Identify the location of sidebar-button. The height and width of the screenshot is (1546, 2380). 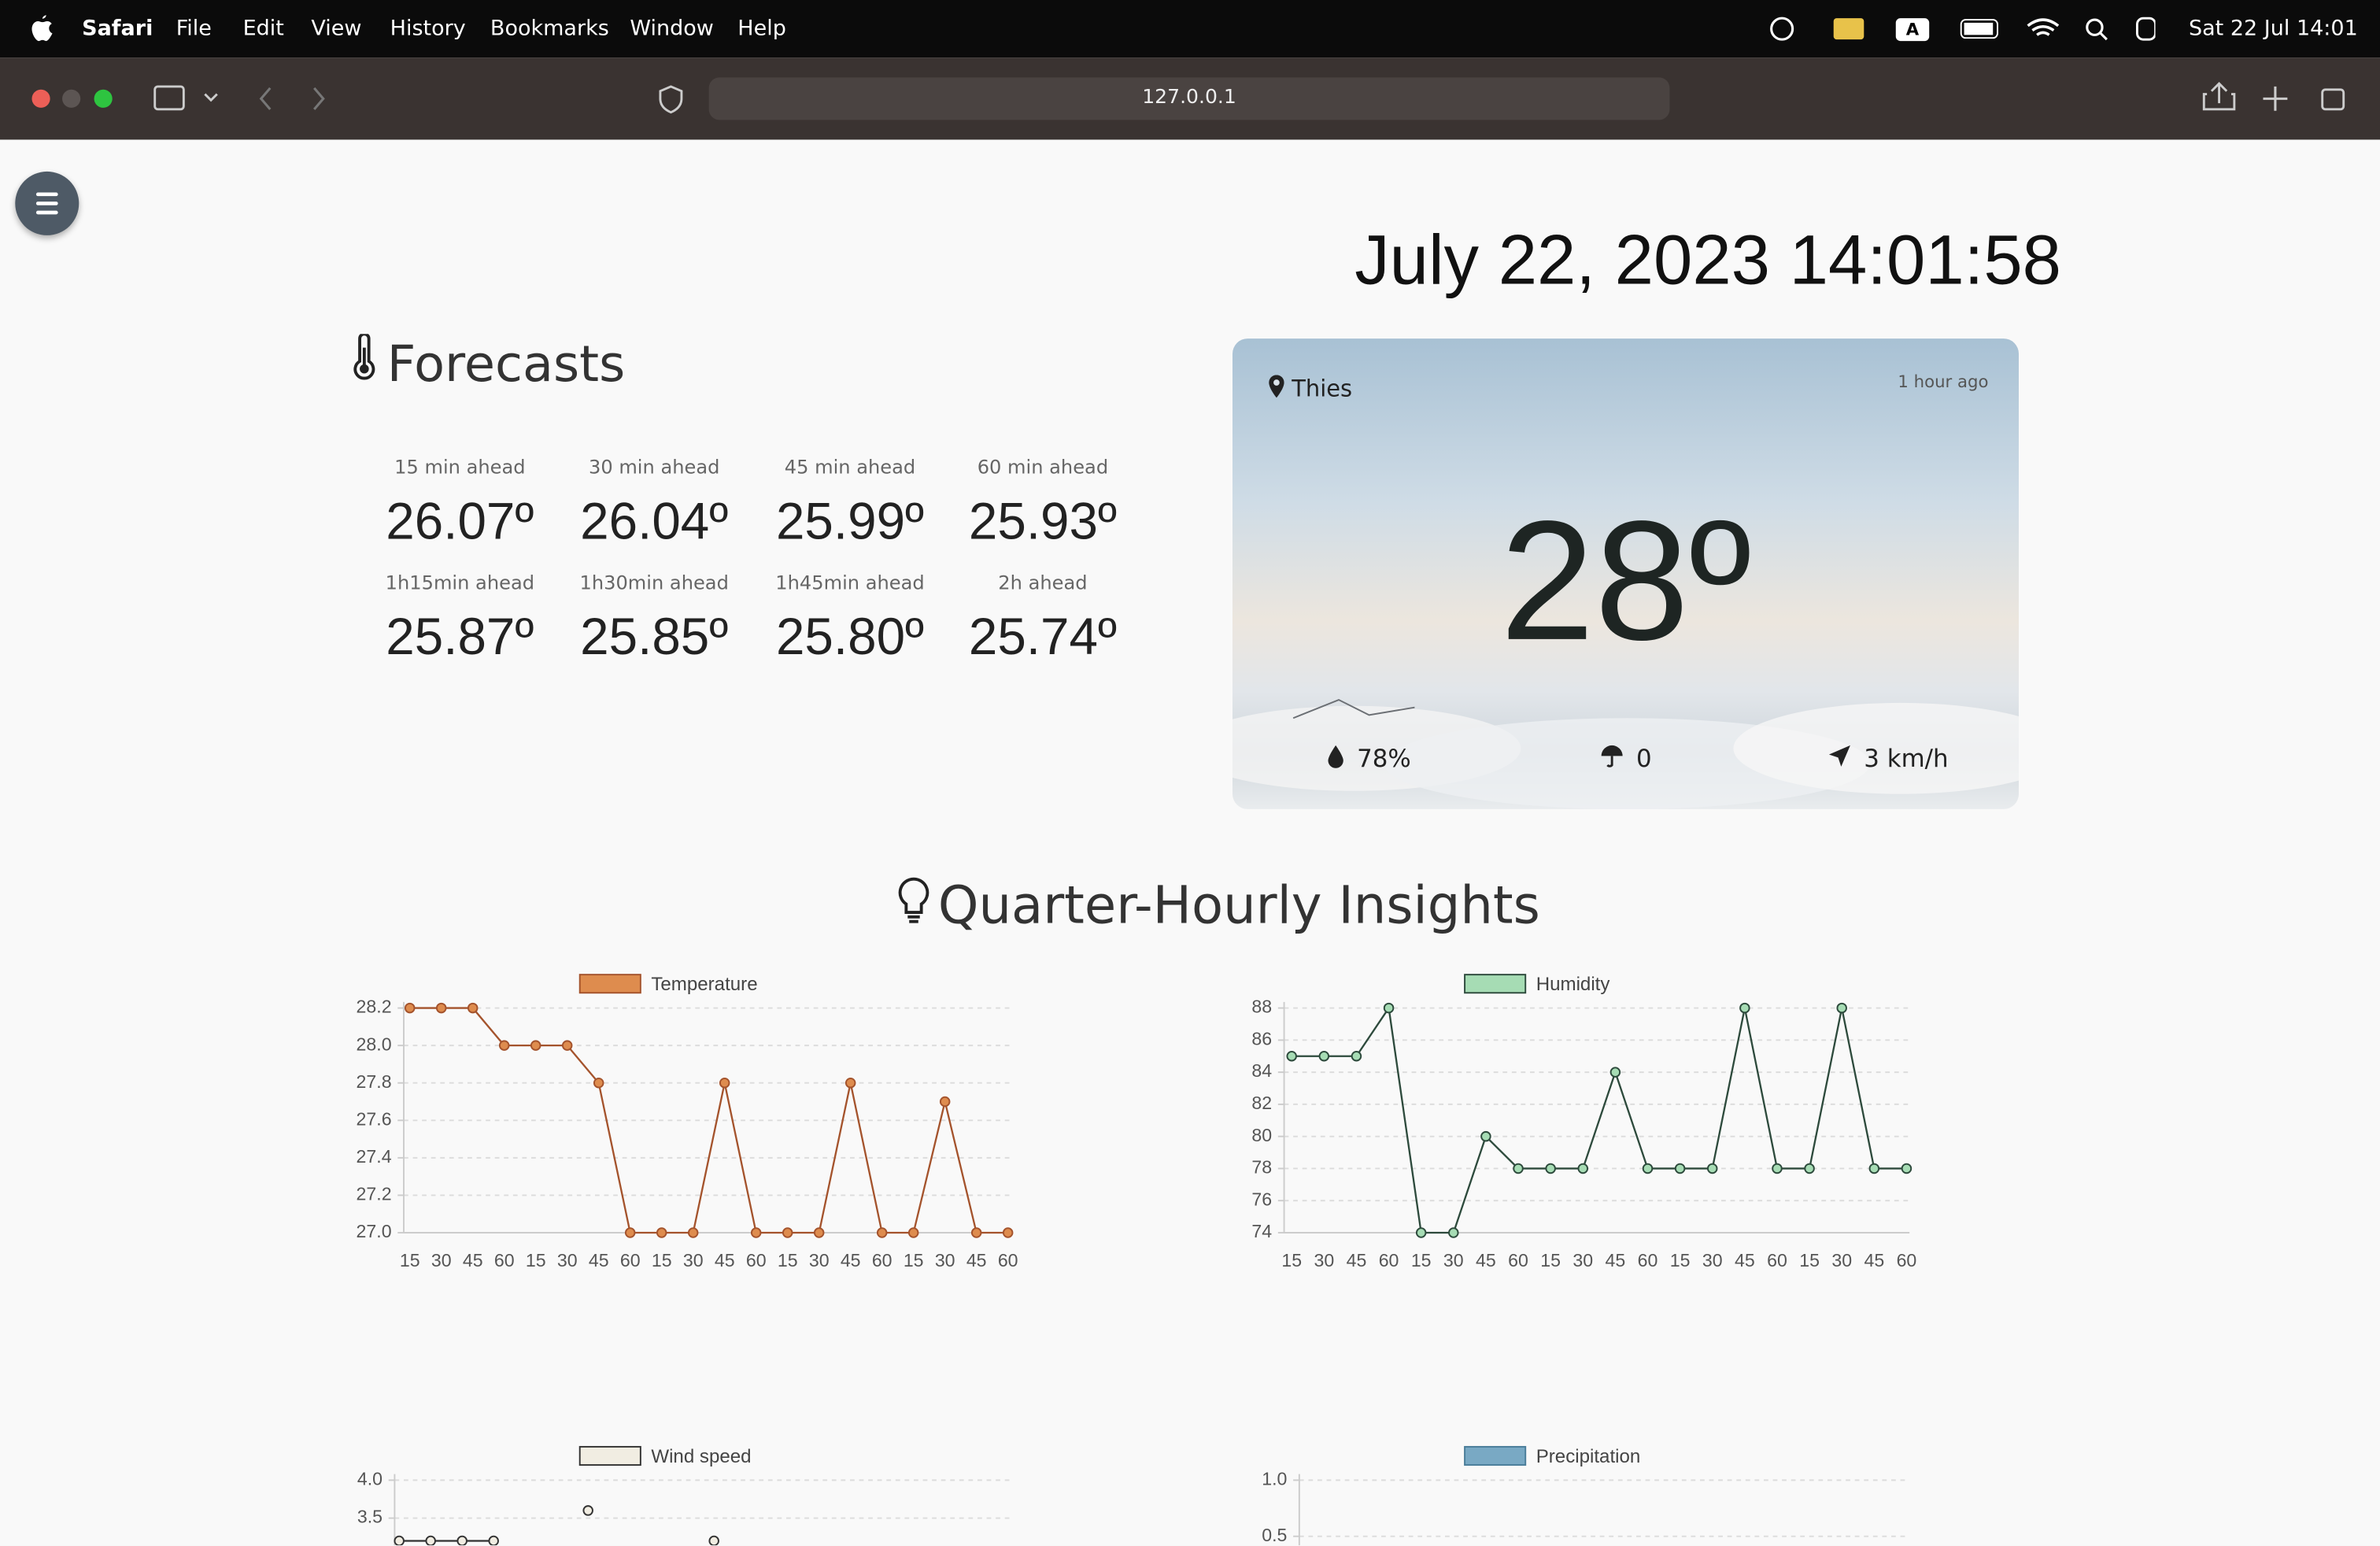
(169, 98).